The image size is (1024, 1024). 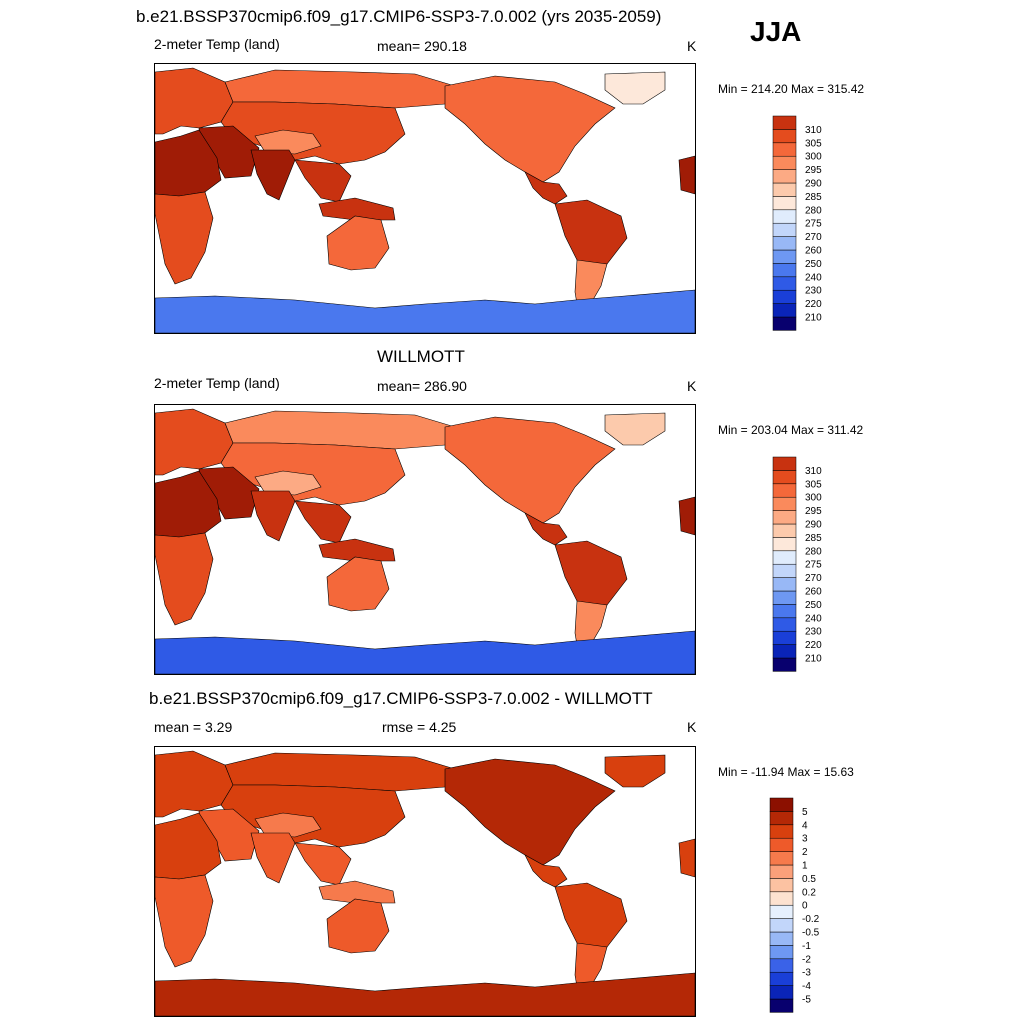 I want to click on colorbar-tick-label: 220, so click(x=813, y=304).